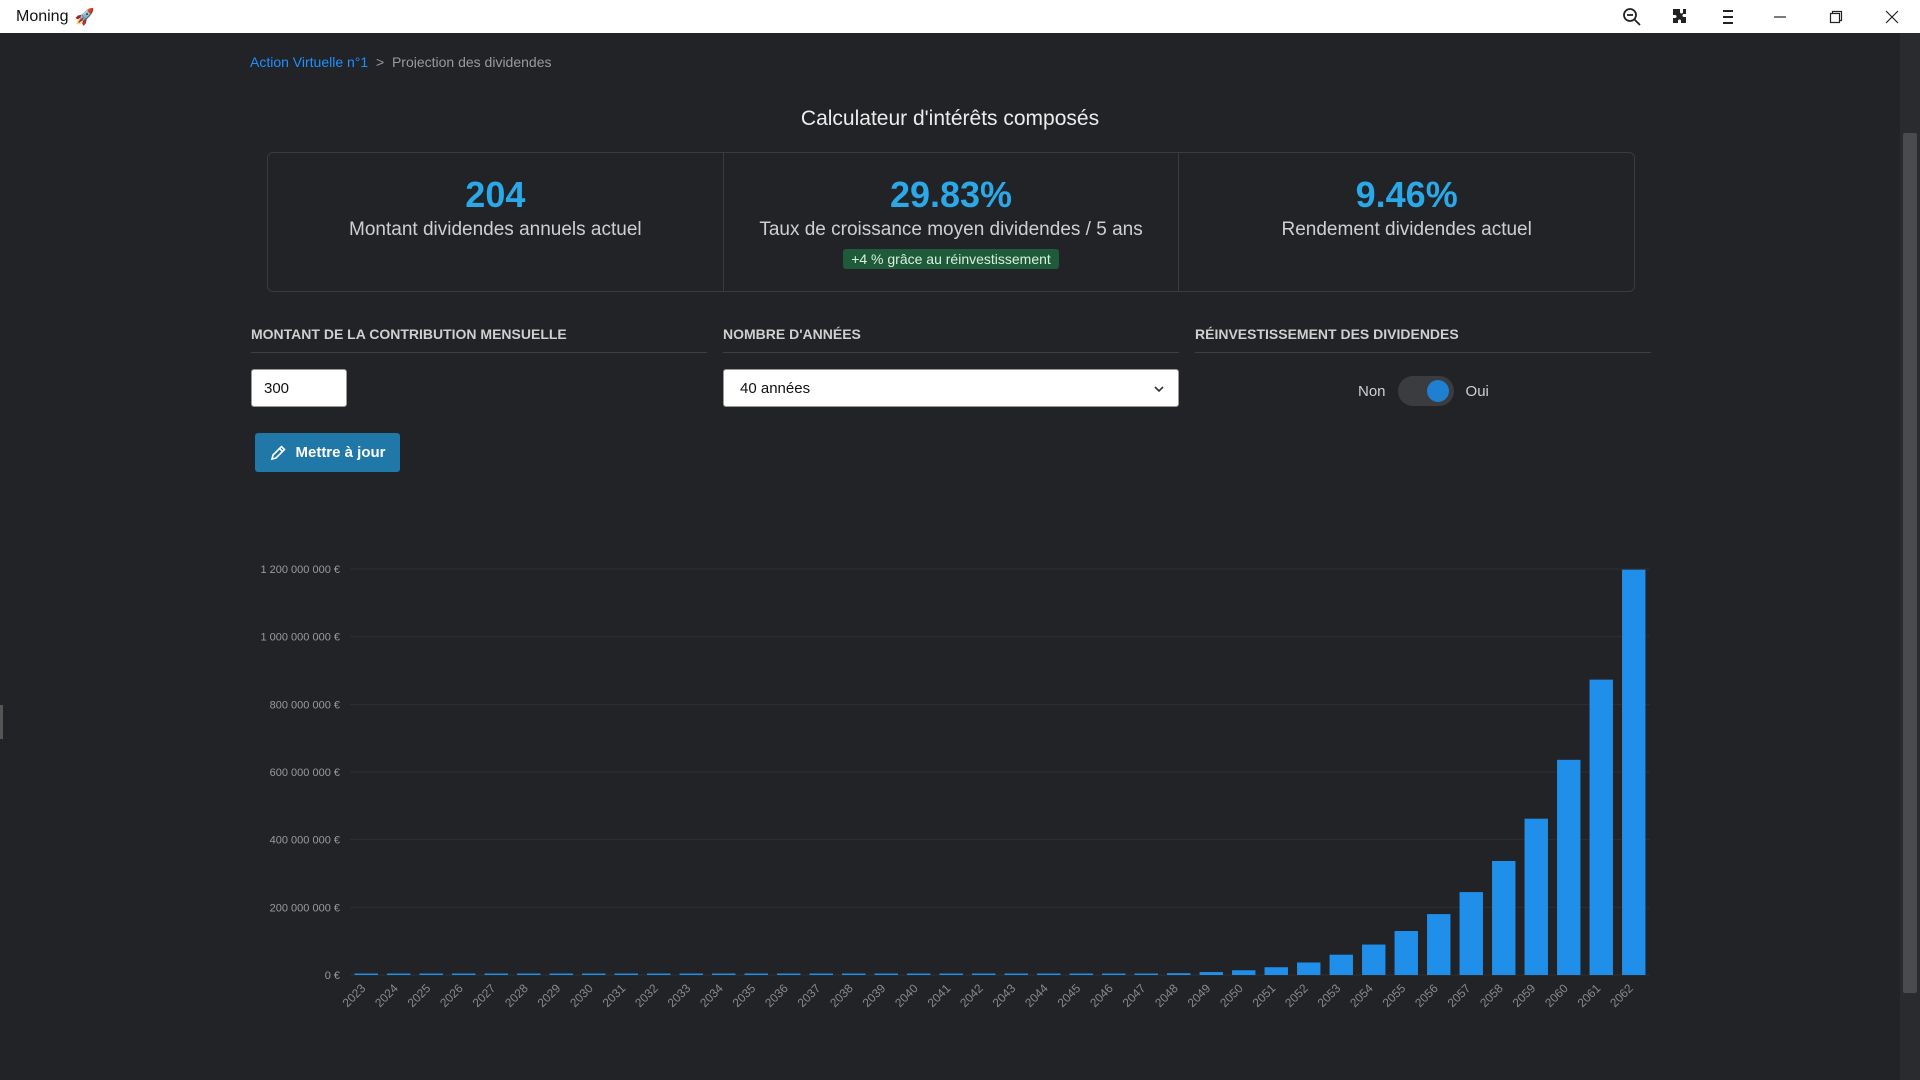  What do you see at coordinates (1680, 16) in the screenshot?
I see `extensions-icon` at bounding box center [1680, 16].